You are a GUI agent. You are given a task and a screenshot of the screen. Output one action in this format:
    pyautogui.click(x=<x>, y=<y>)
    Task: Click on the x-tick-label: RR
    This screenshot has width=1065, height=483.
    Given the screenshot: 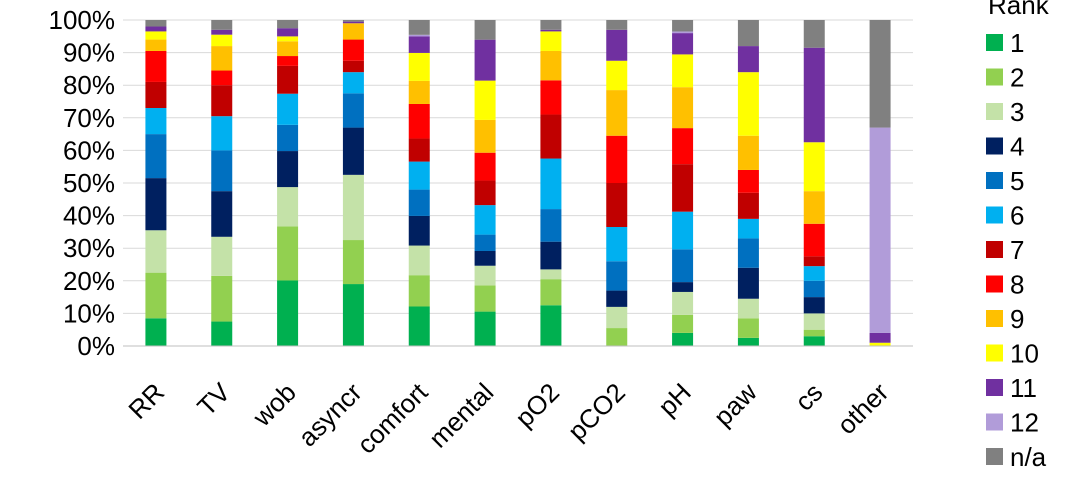 What is the action you would take?
    pyautogui.click(x=146, y=401)
    